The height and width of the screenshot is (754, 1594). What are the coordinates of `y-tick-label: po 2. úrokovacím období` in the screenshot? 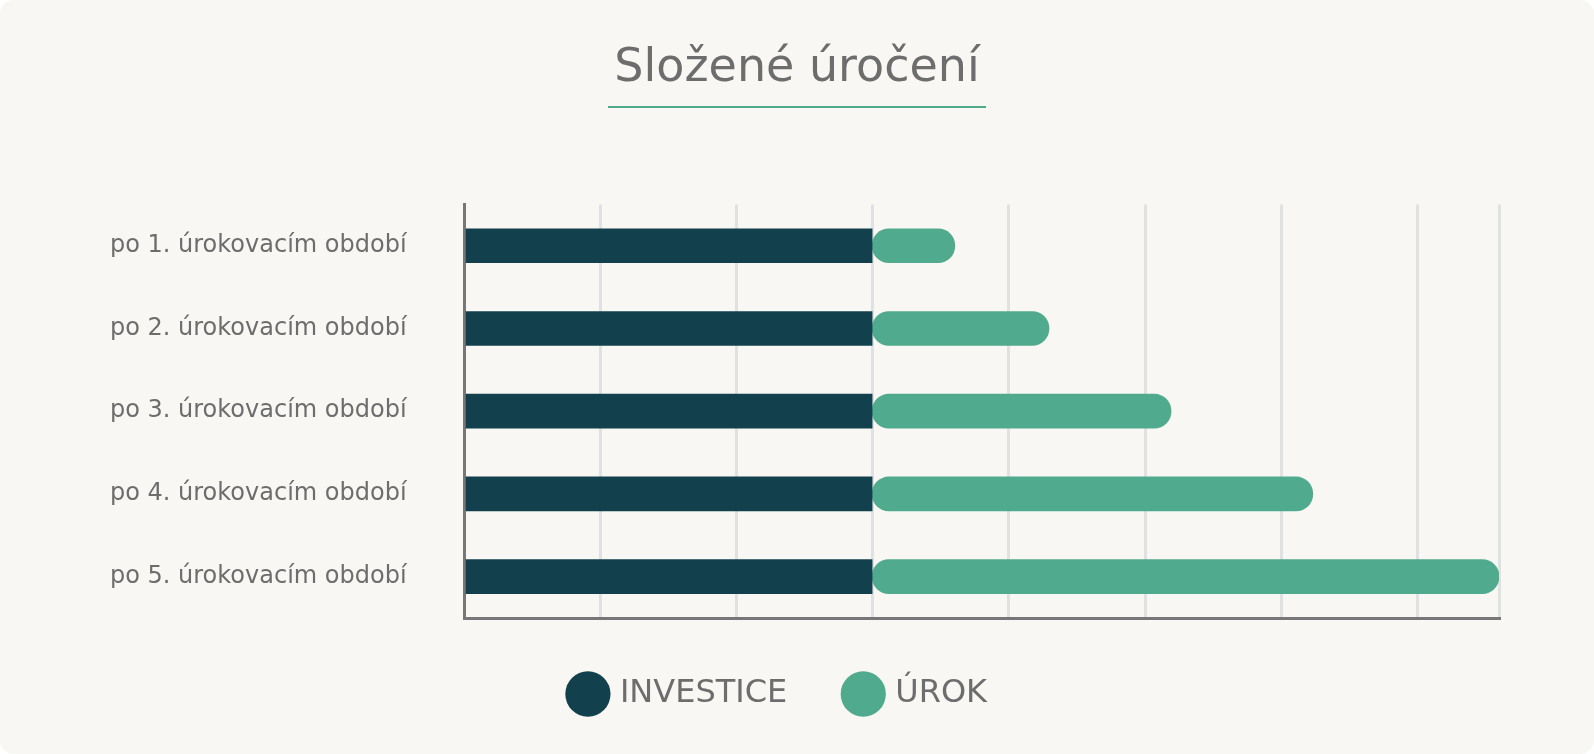 It's located at (258, 326).